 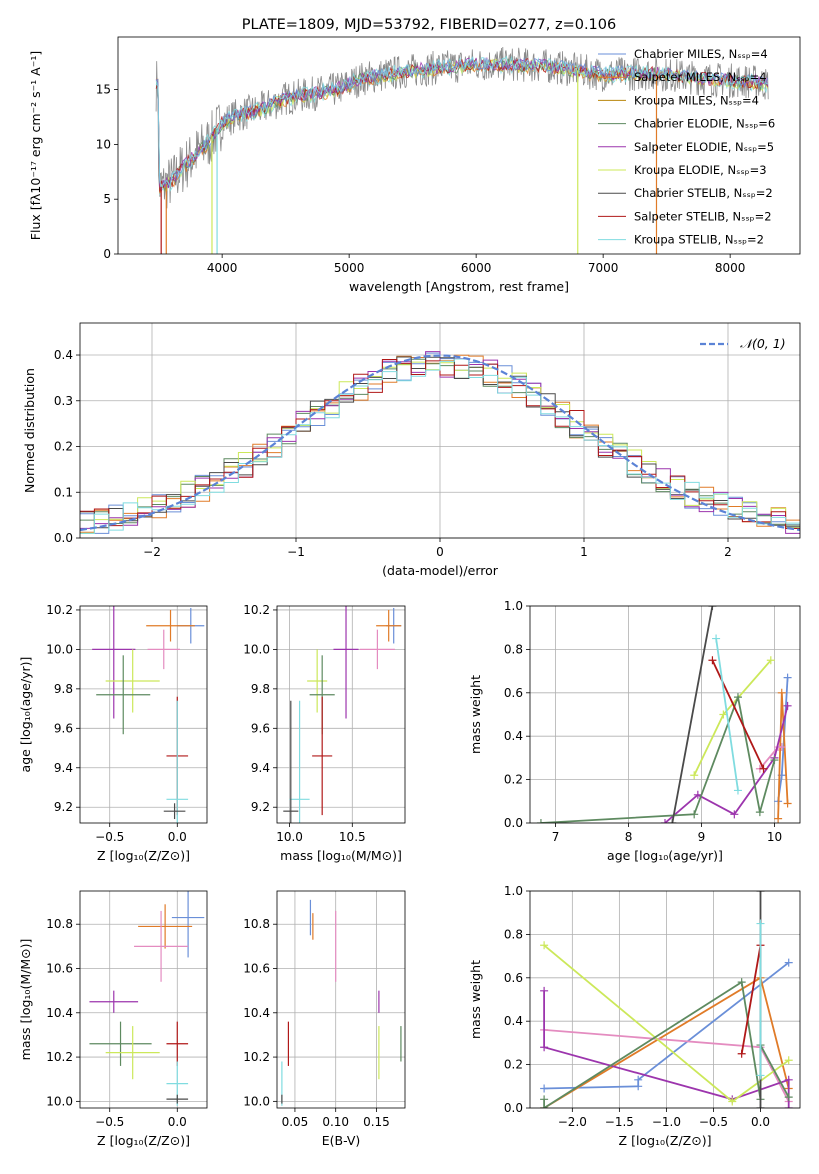 What do you see at coordinates (63, 807) in the screenshot?
I see `age_vs_Z-ytick-label: 9.2` at bounding box center [63, 807].